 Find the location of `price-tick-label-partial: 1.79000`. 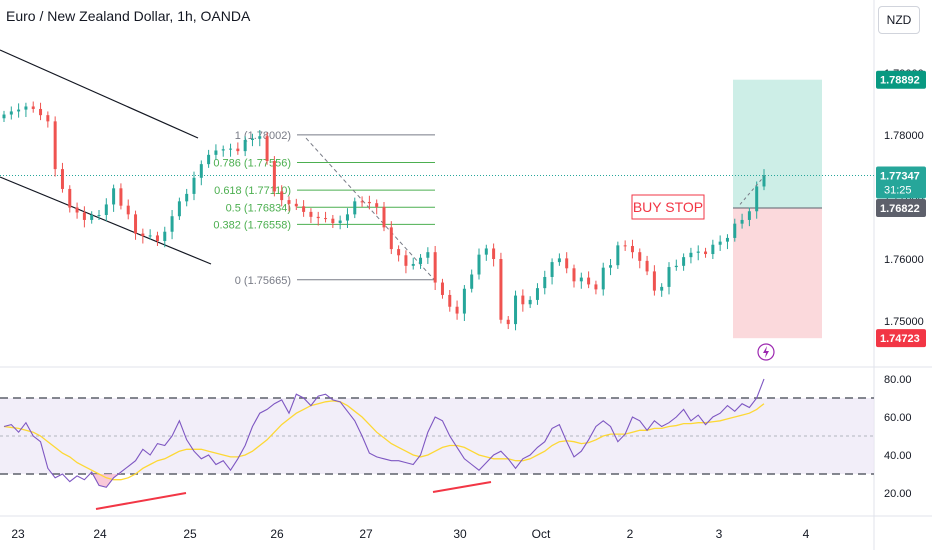

price-tick-label-partial: 1.79000 is located at coordinates (904, 74).